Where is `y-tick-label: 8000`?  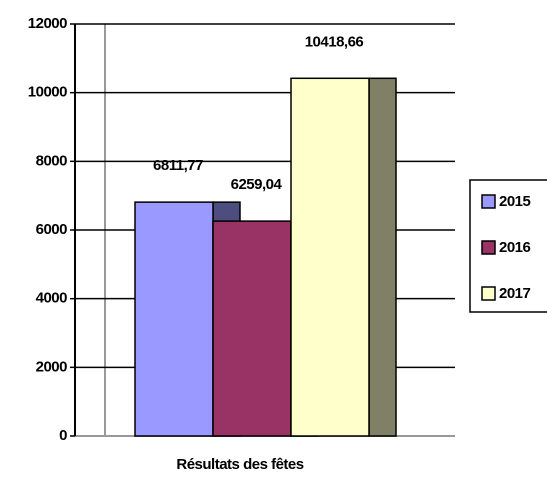 y-tick-label: 8000 is located at coordinates (52, 160).